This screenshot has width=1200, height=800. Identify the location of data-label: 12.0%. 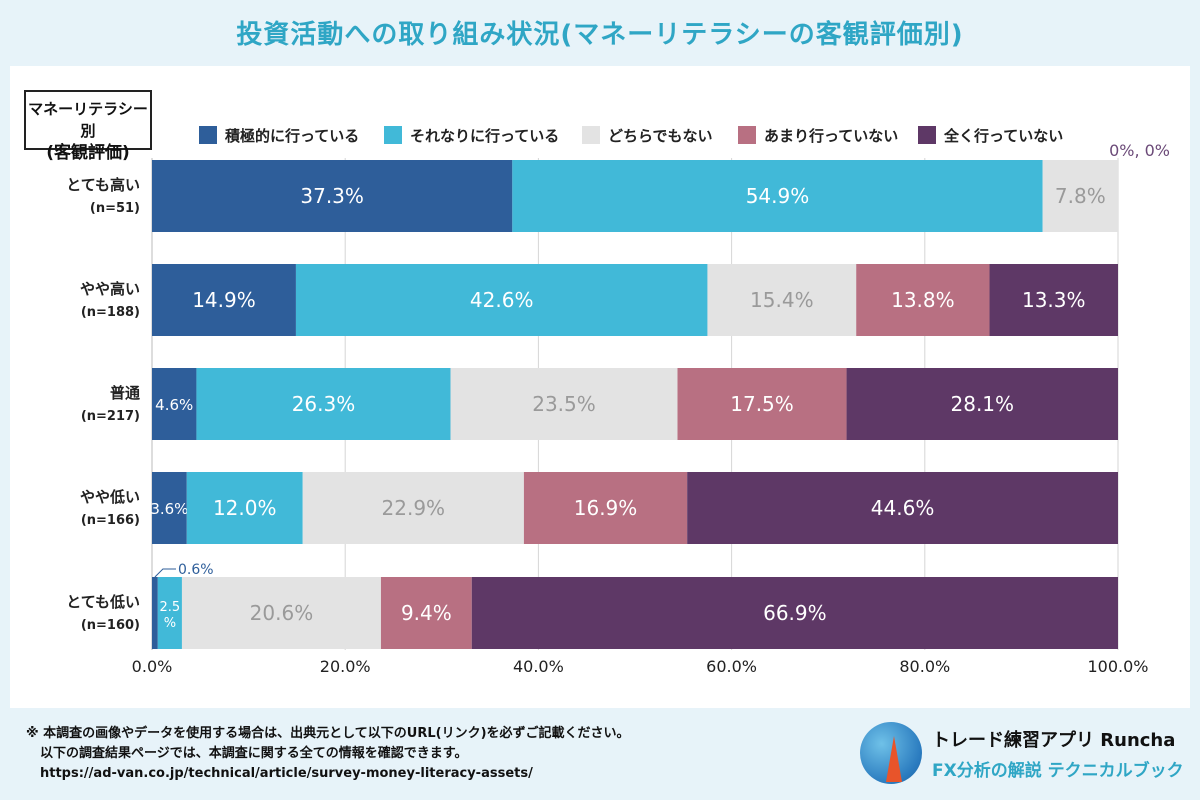
(245, 508).